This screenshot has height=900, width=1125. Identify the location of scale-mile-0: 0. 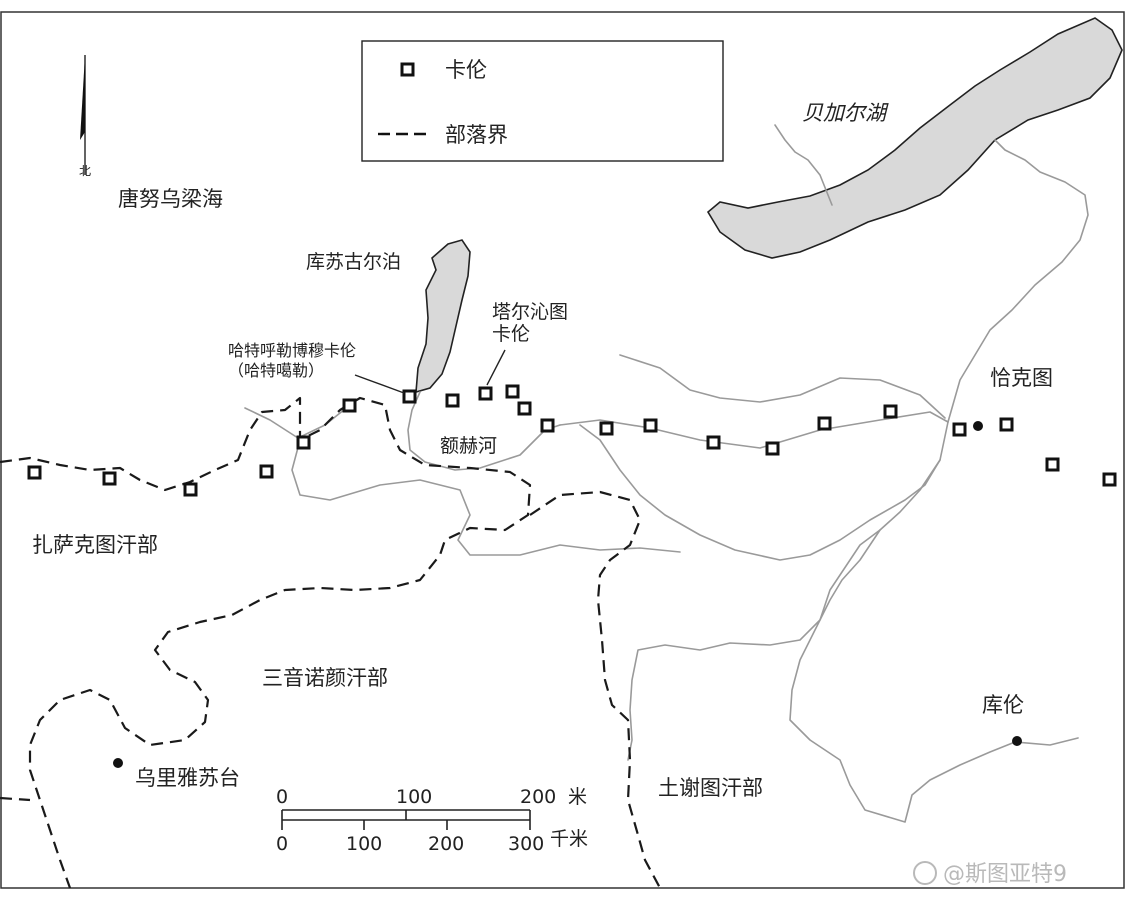
(282, 797).